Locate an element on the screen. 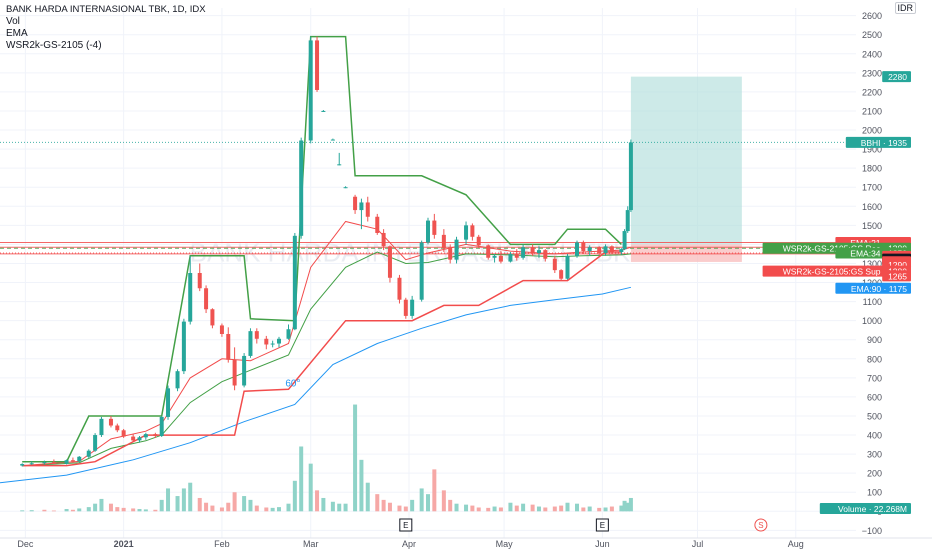  time-tick-label: Mar is located at coordinates (311, 544).